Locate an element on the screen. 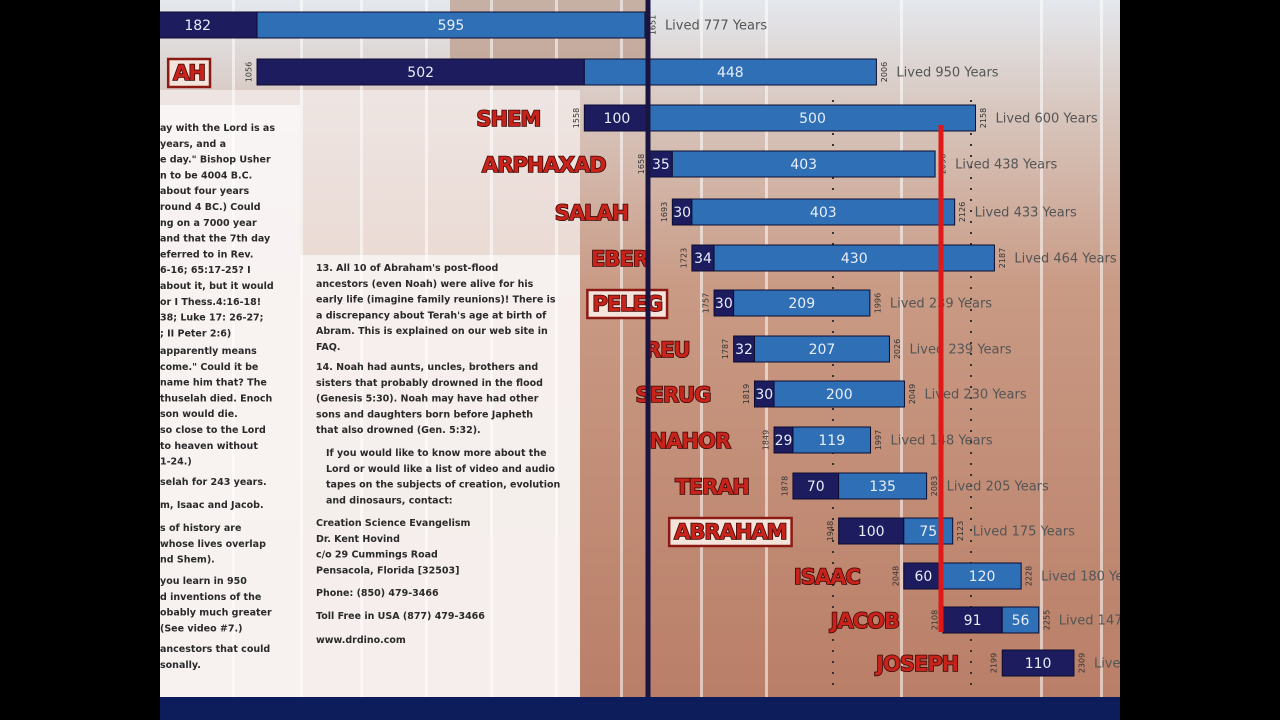 The width and height of the screenshot is (1280, 720). text-line: ancestors (even Noah) were alive for his is located at coordinates (425, 284).